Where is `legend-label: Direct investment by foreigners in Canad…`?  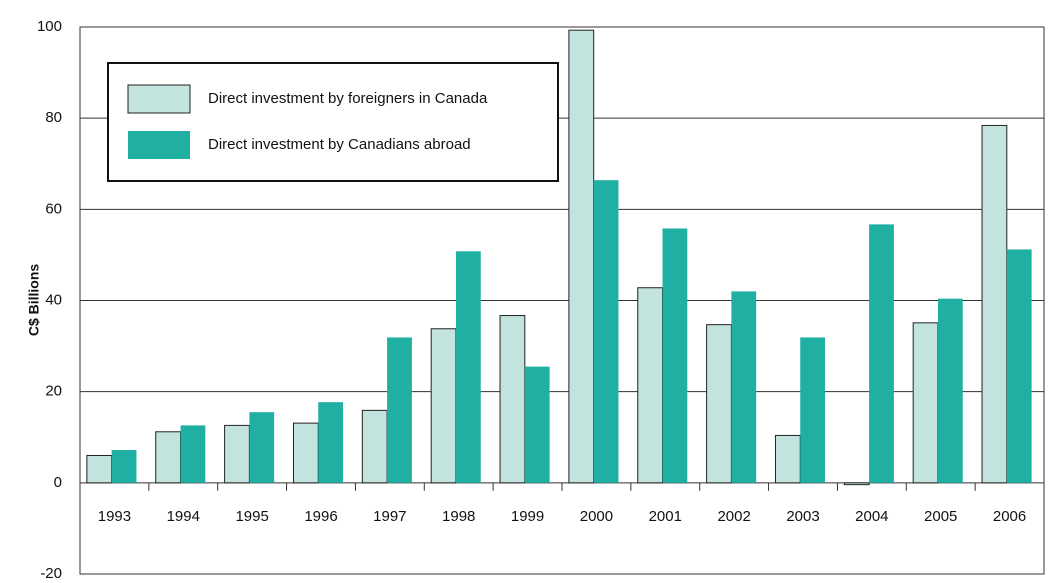 legend-label: Direct investment by foreigners in Canad… is located at coordinates (348, 98).